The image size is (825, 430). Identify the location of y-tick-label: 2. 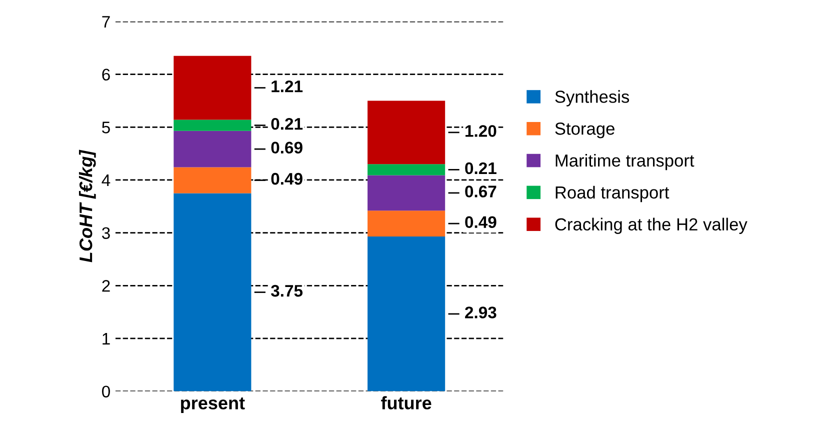
(106, 286).